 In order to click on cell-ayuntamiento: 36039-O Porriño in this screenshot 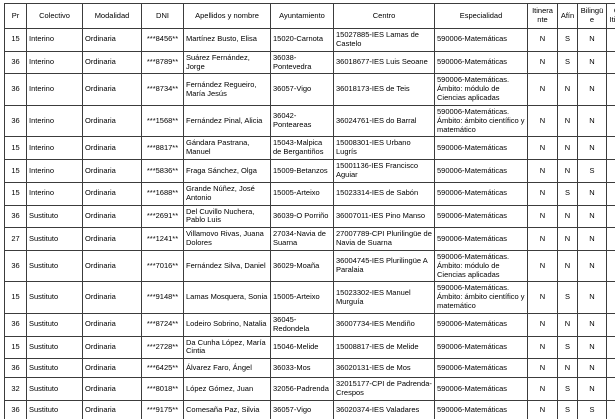, I will do `click(302, 216)`.